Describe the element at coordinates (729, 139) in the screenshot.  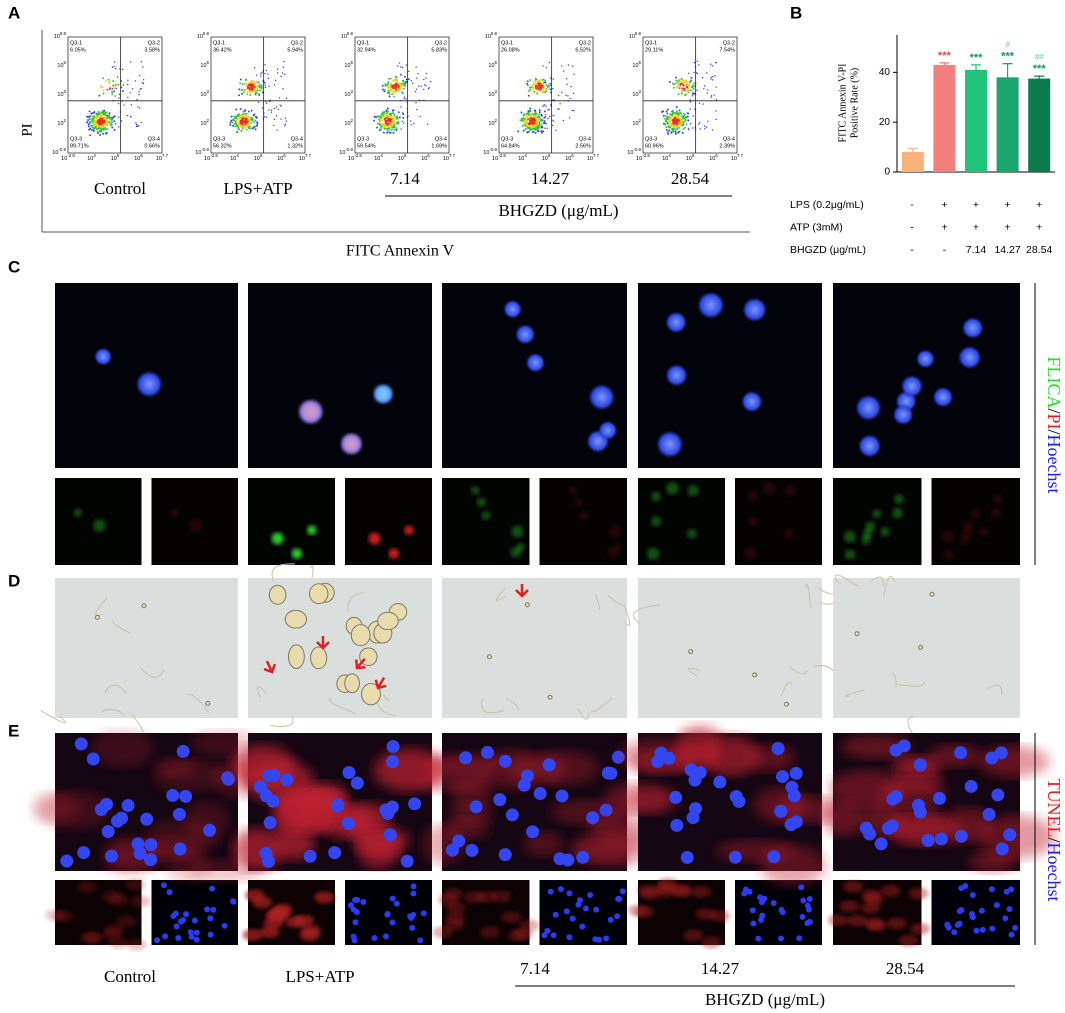
I see `quadrant-name: Q3-4` at that location.